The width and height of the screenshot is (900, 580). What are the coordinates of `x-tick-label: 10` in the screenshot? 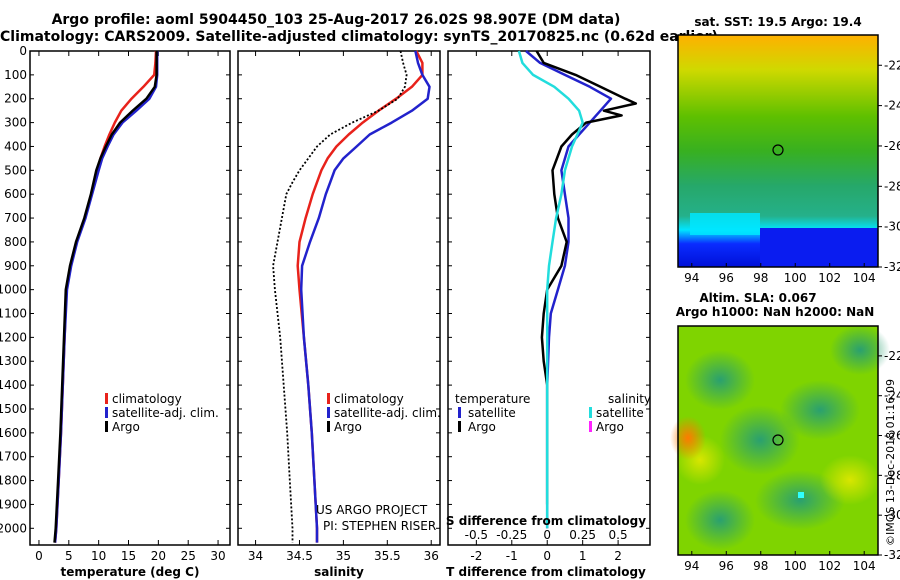 It's located at (98, 556).